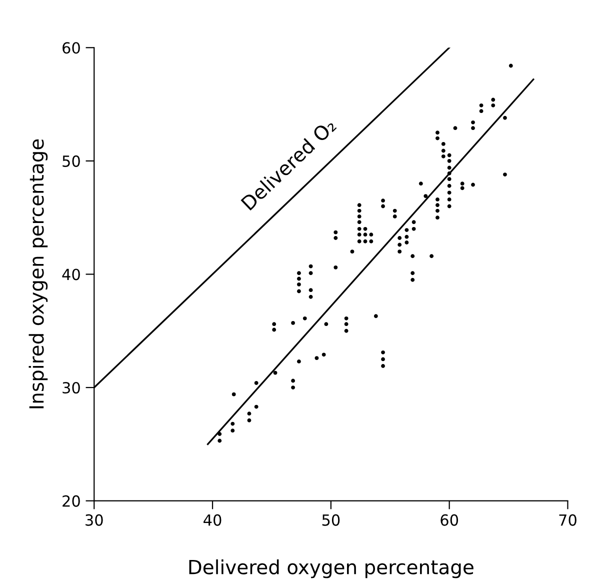 This screenshot has height=581, width=592. What do you see at coordinates (331, 568) in the screenshot?
I see `x-axis-title: Delivered oxygen percentage` at bounding box center [331, 568].